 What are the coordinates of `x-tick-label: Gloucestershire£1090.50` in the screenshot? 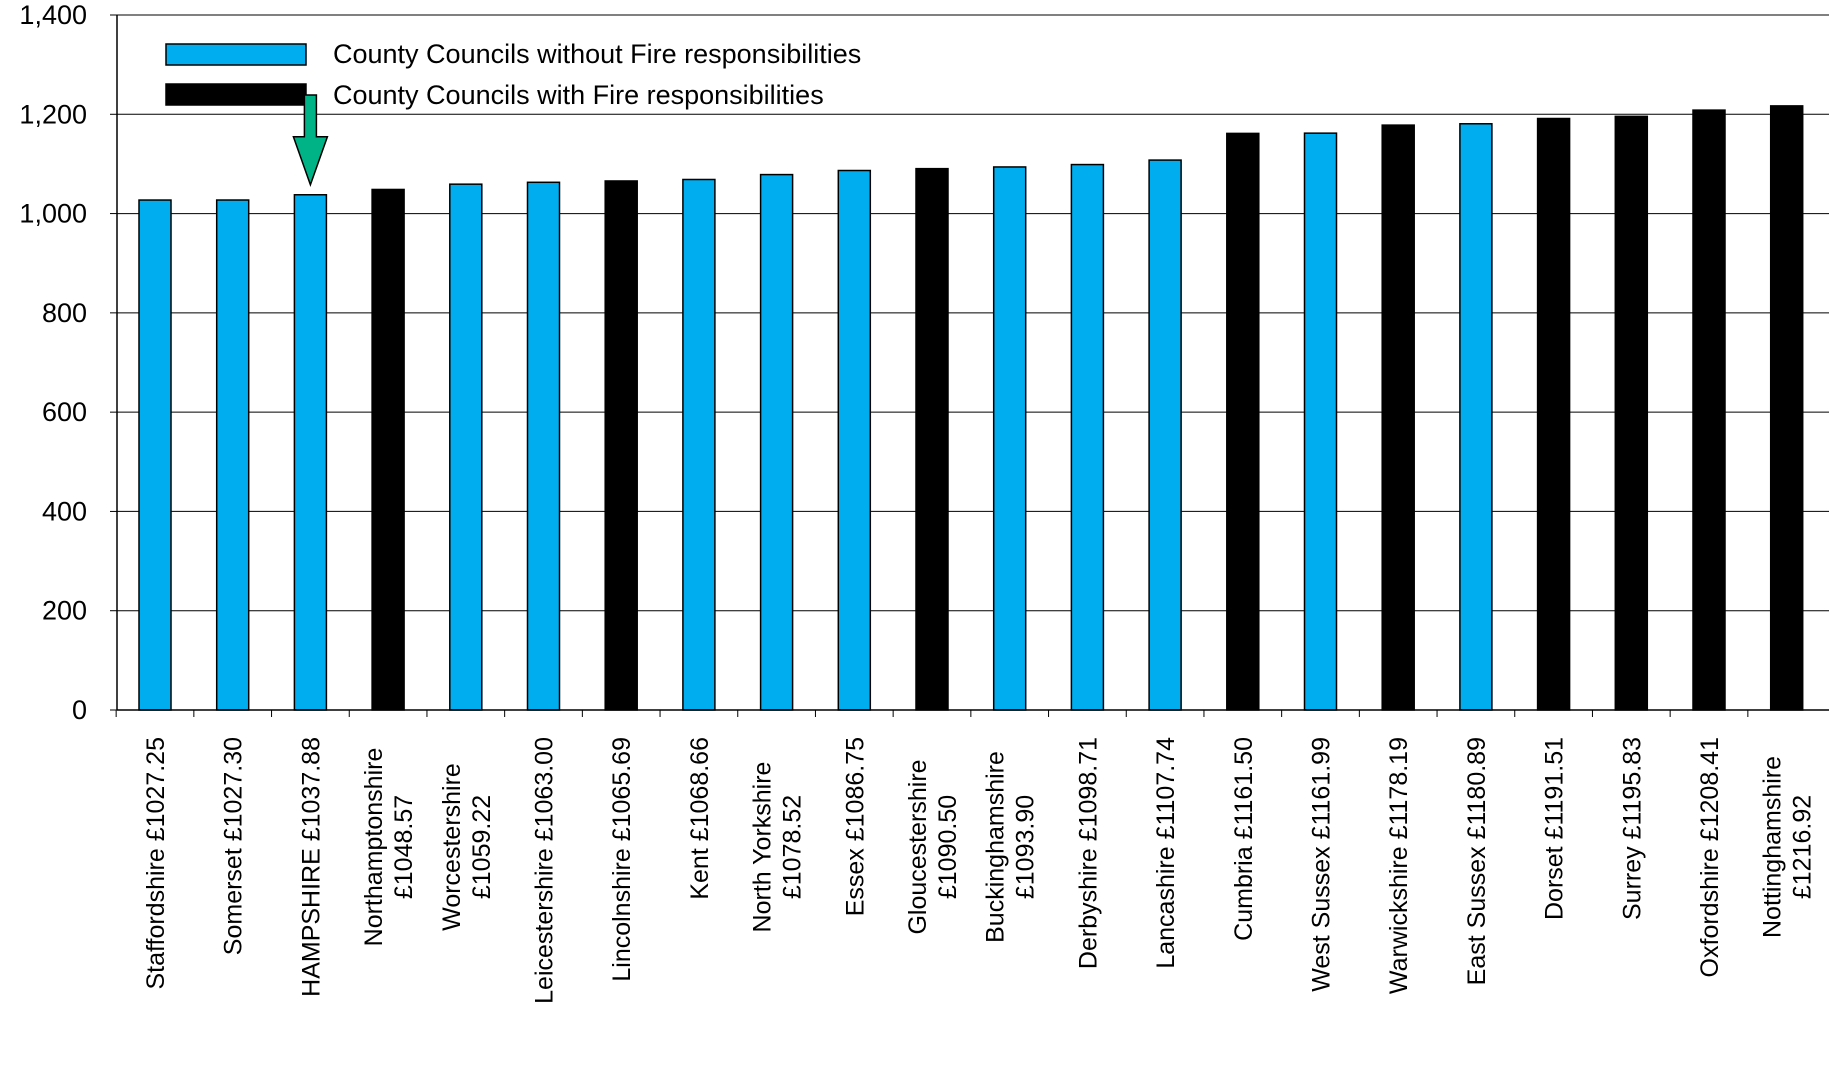 It's located at (933, 846).